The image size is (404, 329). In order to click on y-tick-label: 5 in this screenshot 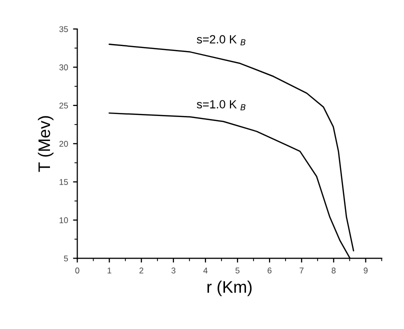, I will do `click(66, 259)`.